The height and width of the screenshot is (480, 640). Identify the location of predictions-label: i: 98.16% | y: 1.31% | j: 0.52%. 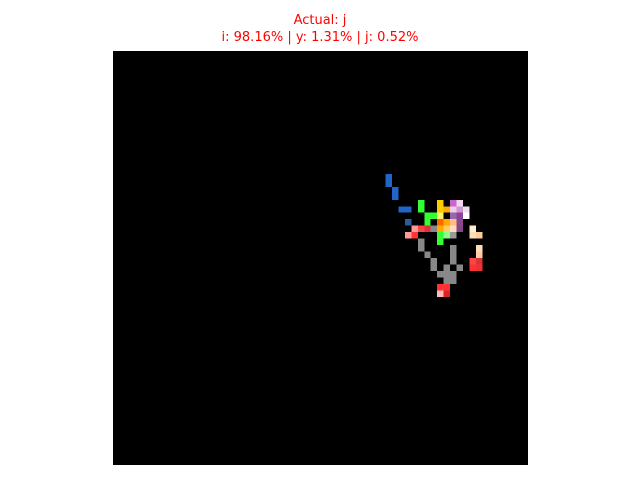
(320, 37).